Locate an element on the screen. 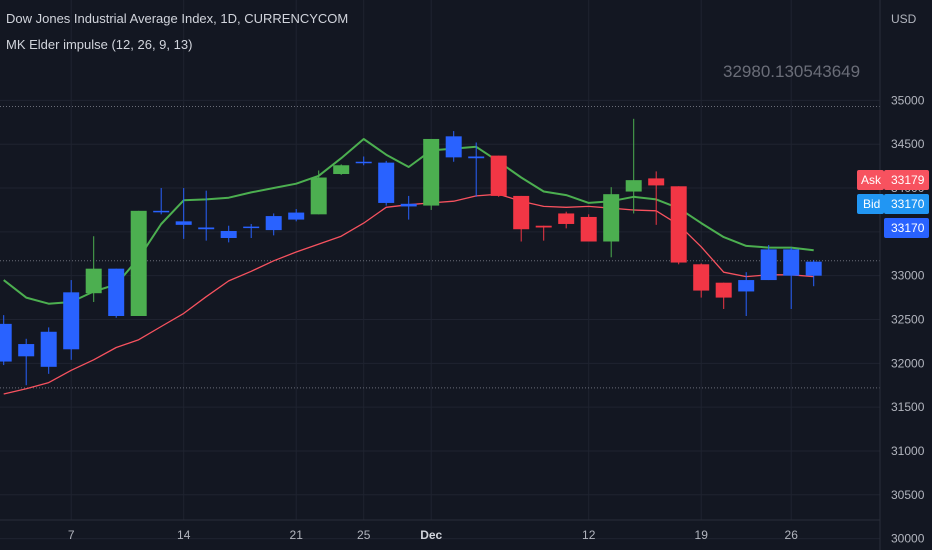 This screenshot has width=932, height=550. time-tick-label: 12 is located at coordinates (589, 535).